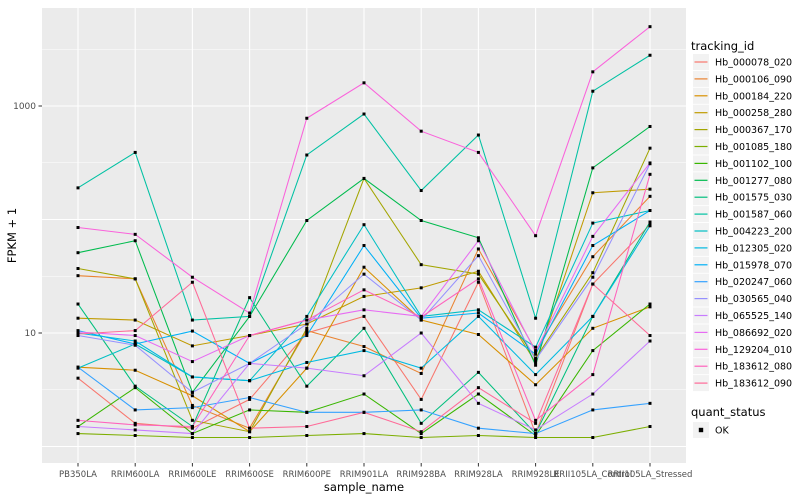  I want to click on legend-label: Hb_001277_080, so click(753, 181).